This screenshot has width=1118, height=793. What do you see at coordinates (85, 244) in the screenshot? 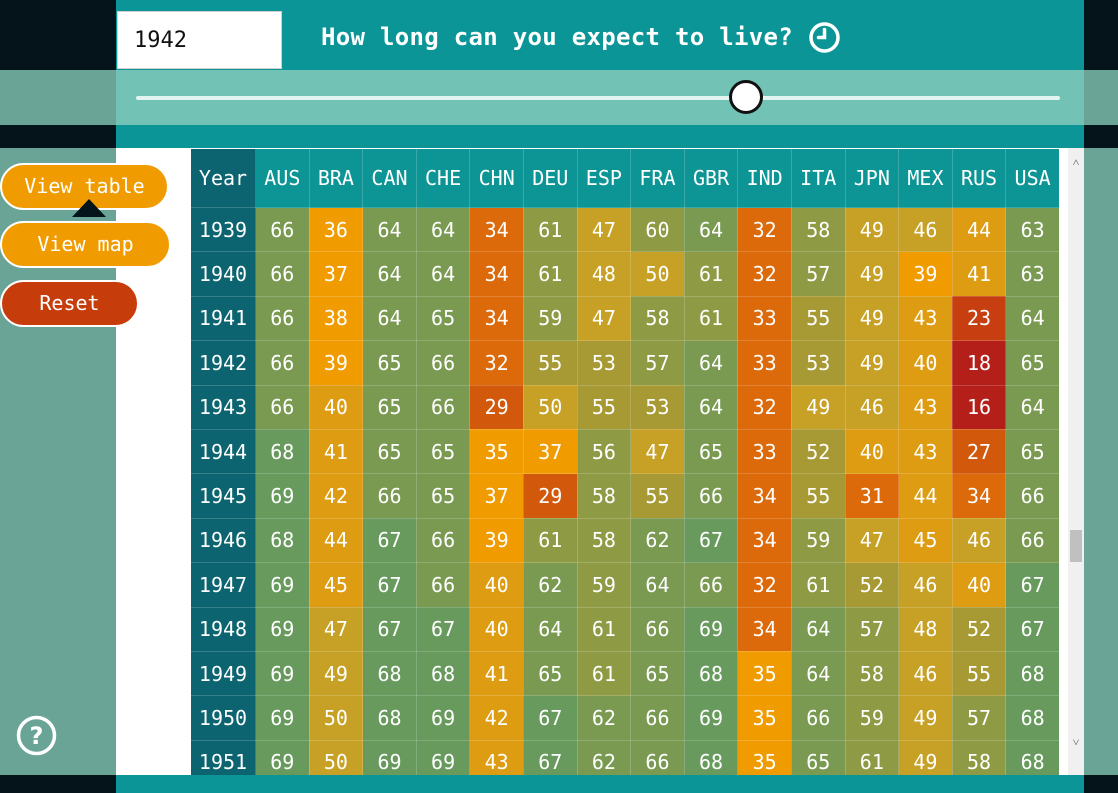
I see `view-map-button: View map` at bounding box center [85, 244].